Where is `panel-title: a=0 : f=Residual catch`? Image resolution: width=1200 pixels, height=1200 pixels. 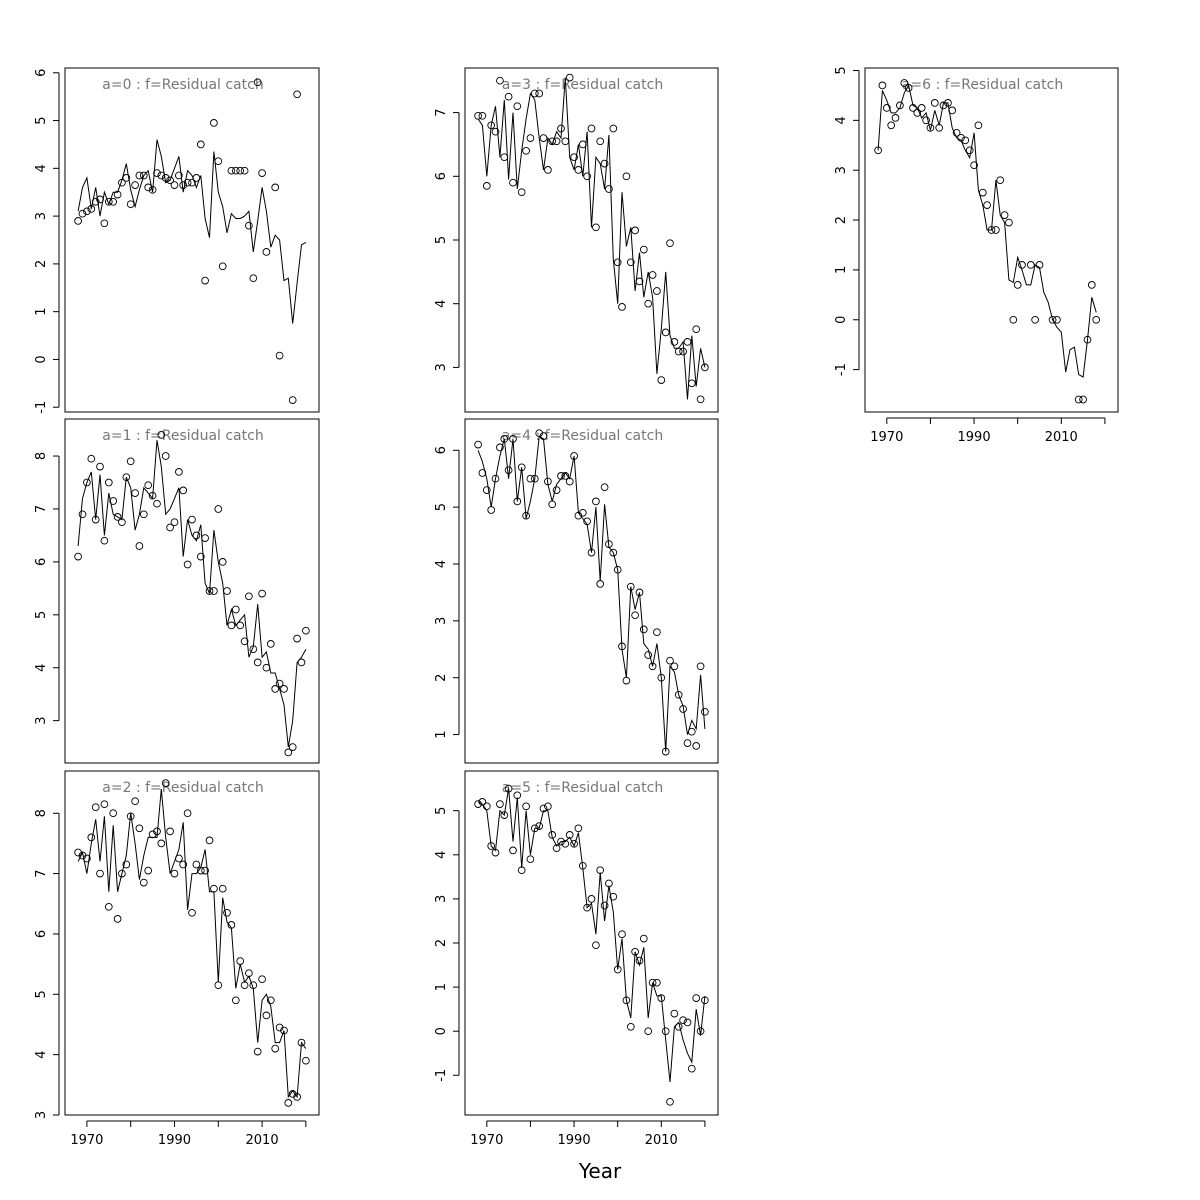
panel-title: a=0 : f=Residual catch is located at coordinates (182, 85).